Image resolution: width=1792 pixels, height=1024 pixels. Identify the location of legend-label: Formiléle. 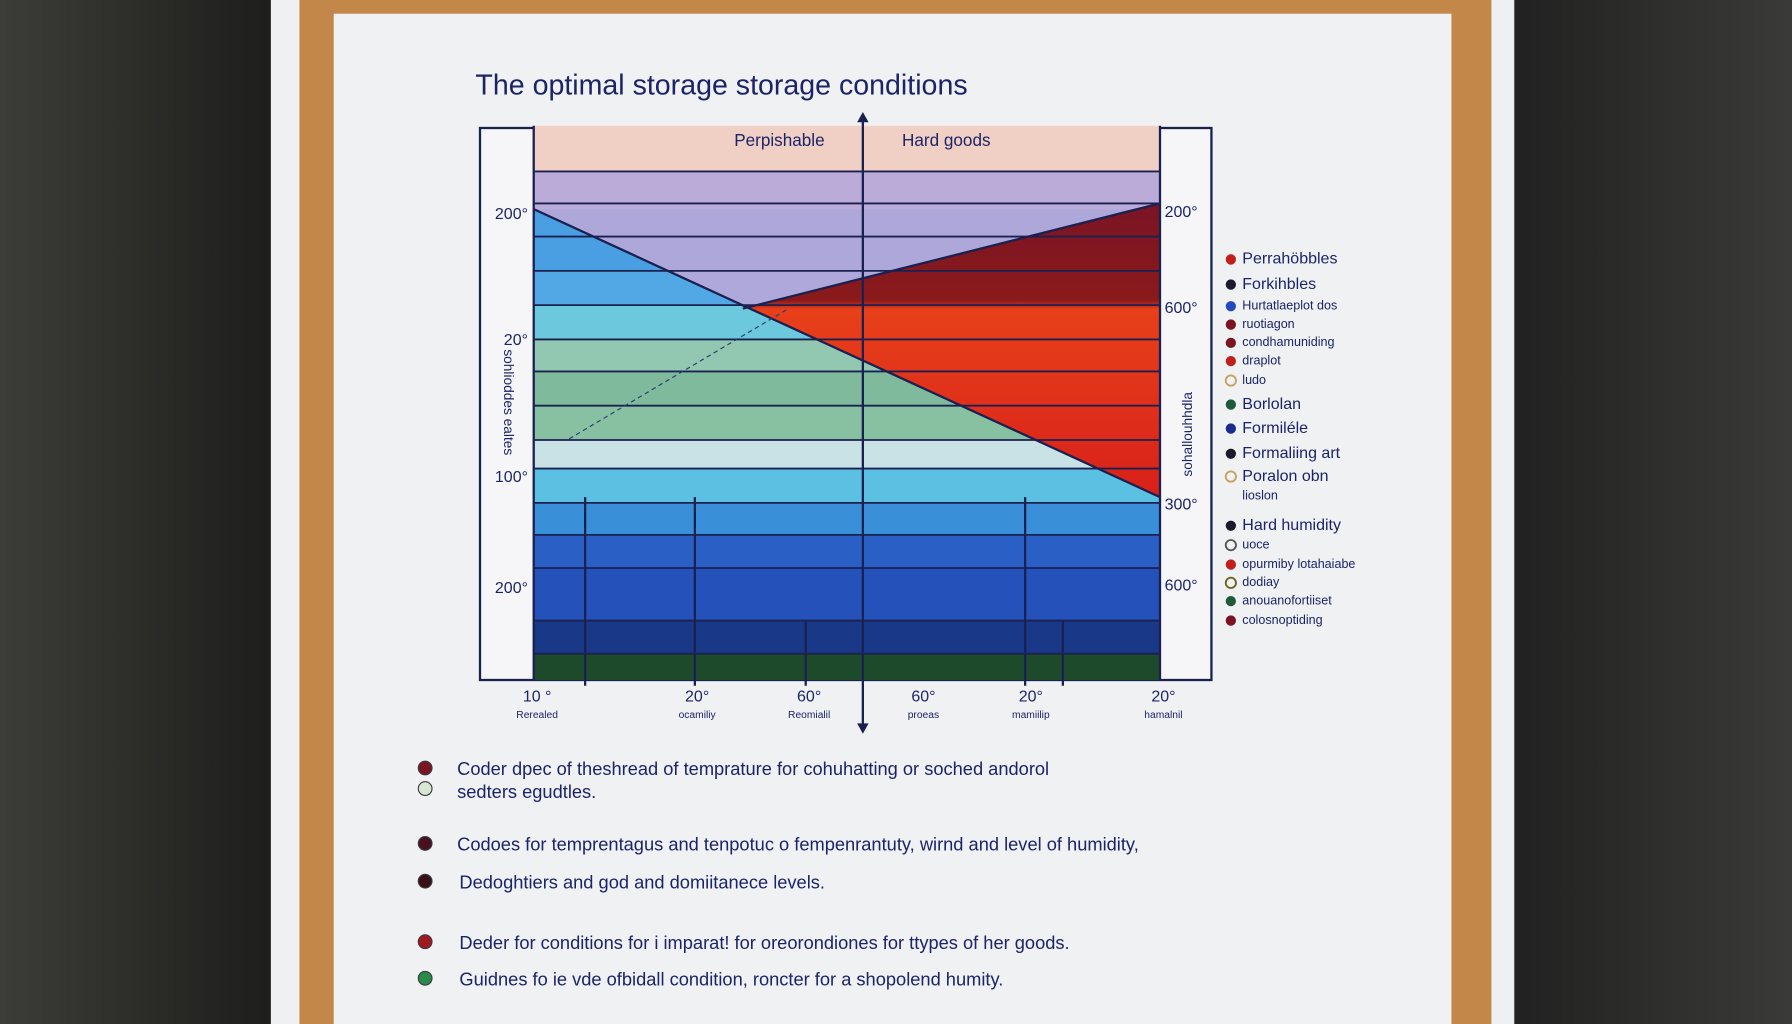
(1275, 428).